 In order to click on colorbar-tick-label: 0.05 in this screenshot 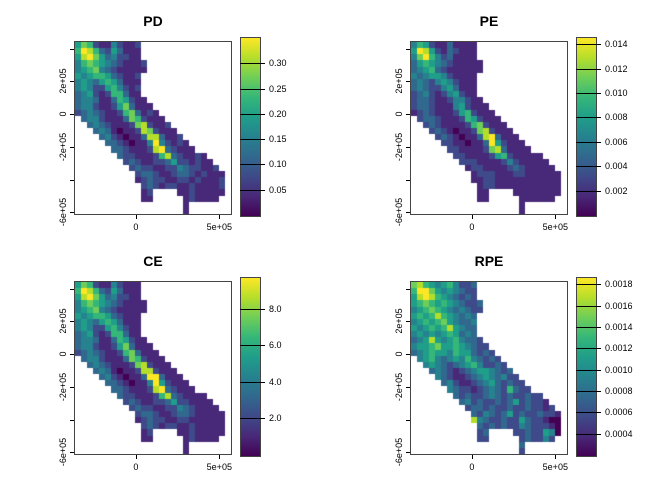, I will do `click(278, 189)`.